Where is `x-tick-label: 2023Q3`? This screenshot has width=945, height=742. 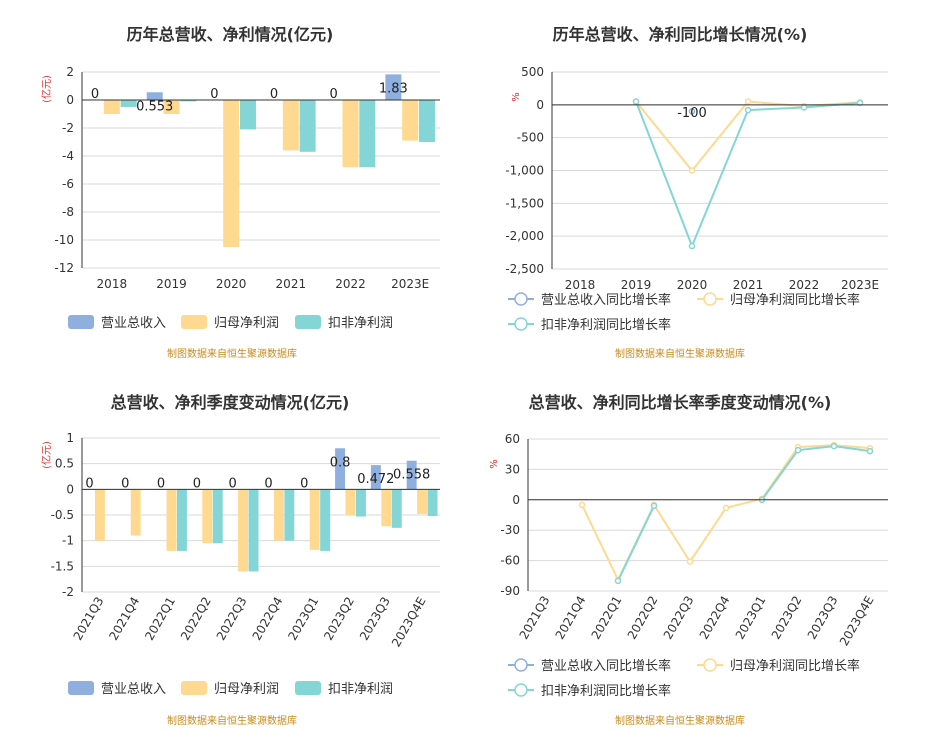
x-tick-label: 2023Q3 is located at coordinates (823, 618).